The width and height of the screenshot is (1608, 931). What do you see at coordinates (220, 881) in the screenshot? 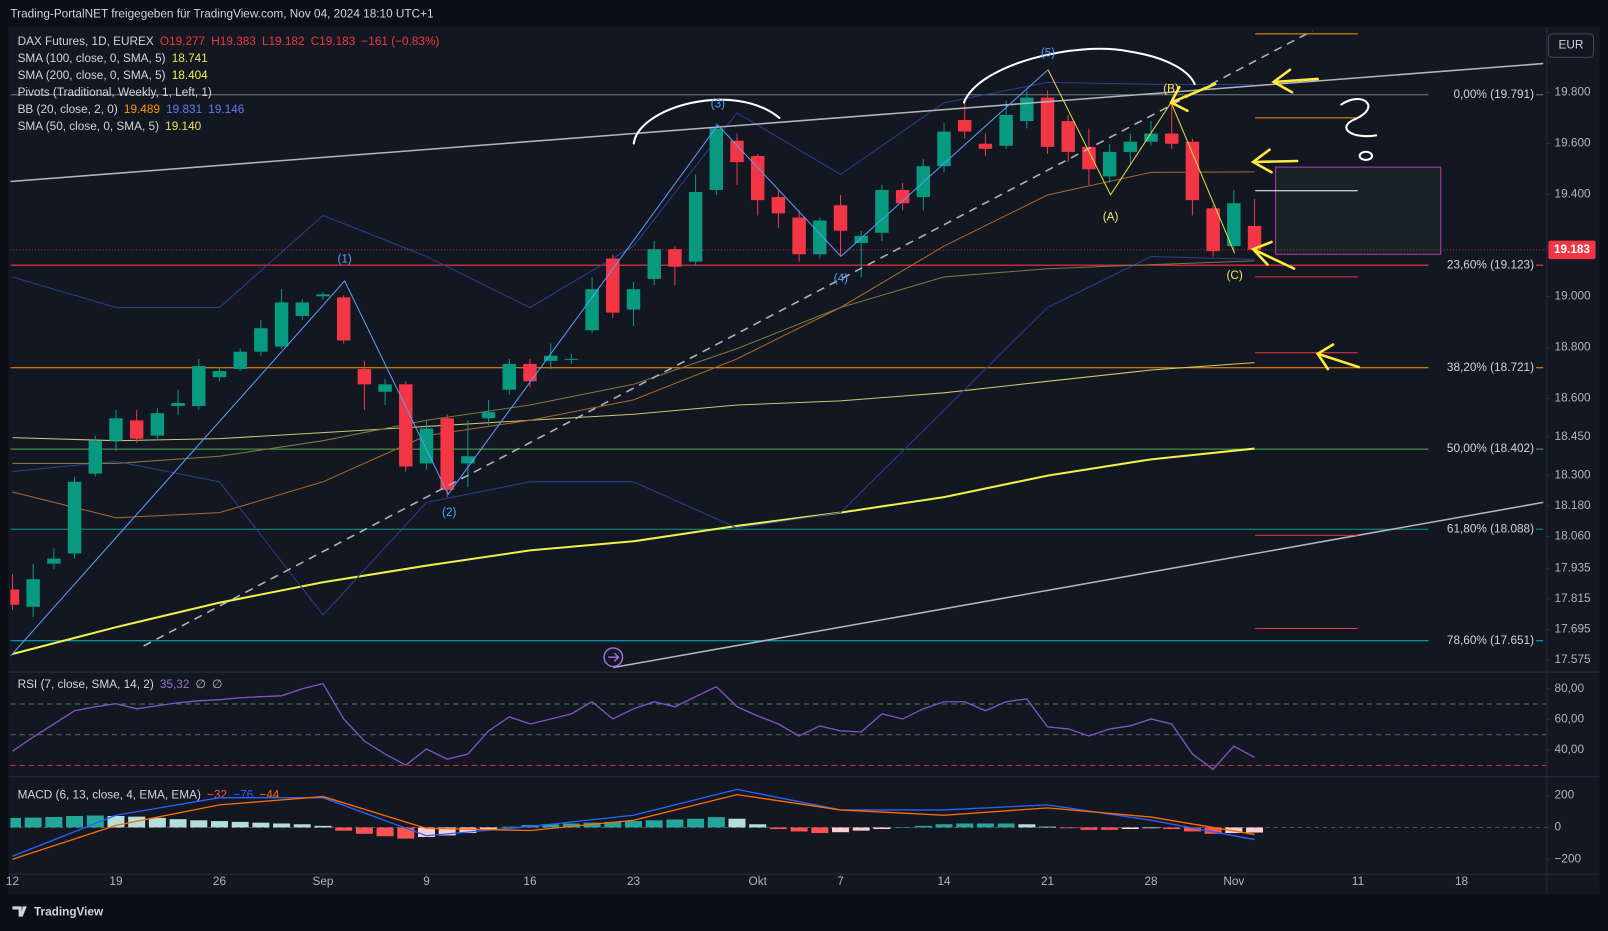
I see `x-tick-label: 26` at bounding box center [220, 881].